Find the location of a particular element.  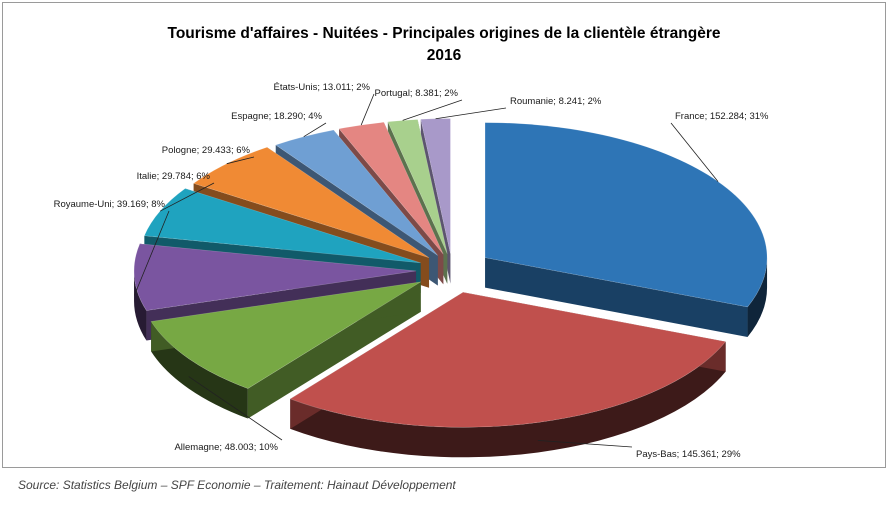

data-label: Pologne; 29.433; 6% is located at coordinates (206, 150).